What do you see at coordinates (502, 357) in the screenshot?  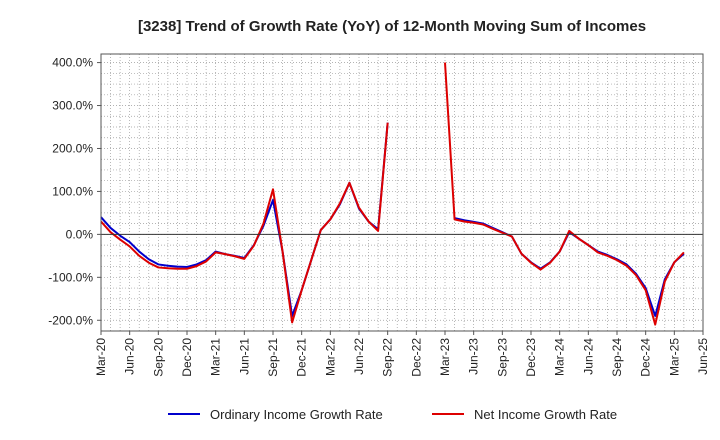 I see `x-tick-label: Sep-23` at bounding box center [502, 357].